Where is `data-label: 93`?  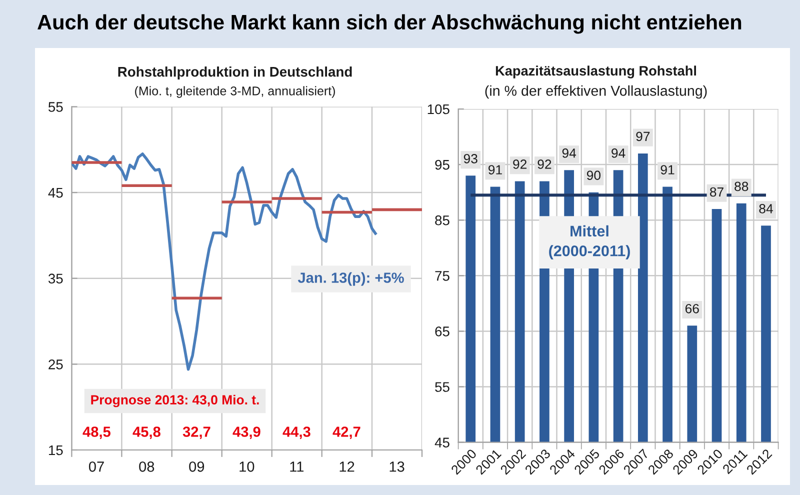
data-label: 93 is located at coordinates (471, 159).